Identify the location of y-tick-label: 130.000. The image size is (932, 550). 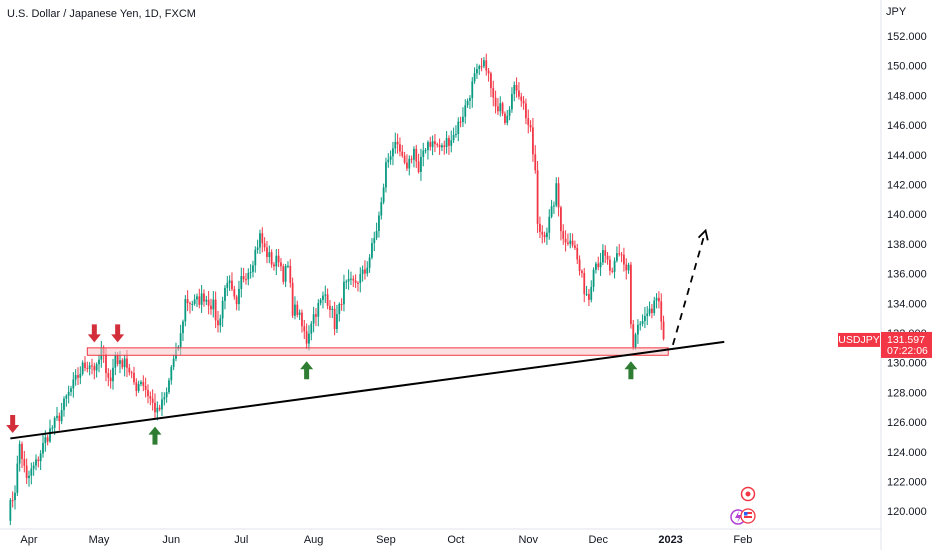
(907, 364).